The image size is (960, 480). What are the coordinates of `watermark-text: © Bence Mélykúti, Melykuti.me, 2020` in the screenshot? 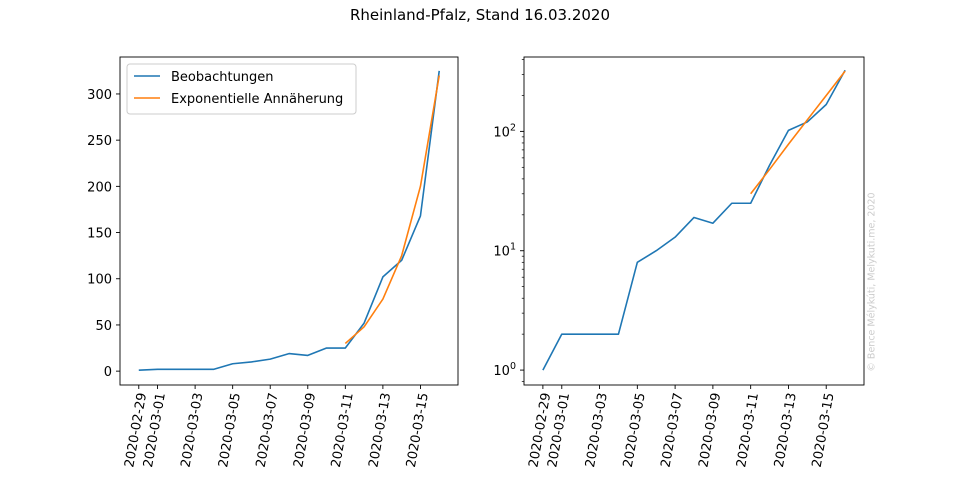 It's located at (872, 282).